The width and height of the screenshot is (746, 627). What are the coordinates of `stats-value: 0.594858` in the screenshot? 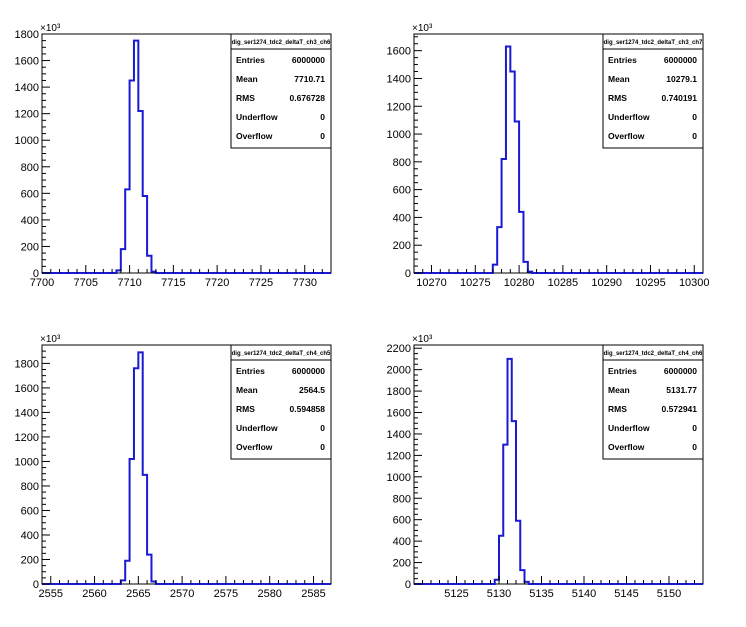 It's located at (308, 409).